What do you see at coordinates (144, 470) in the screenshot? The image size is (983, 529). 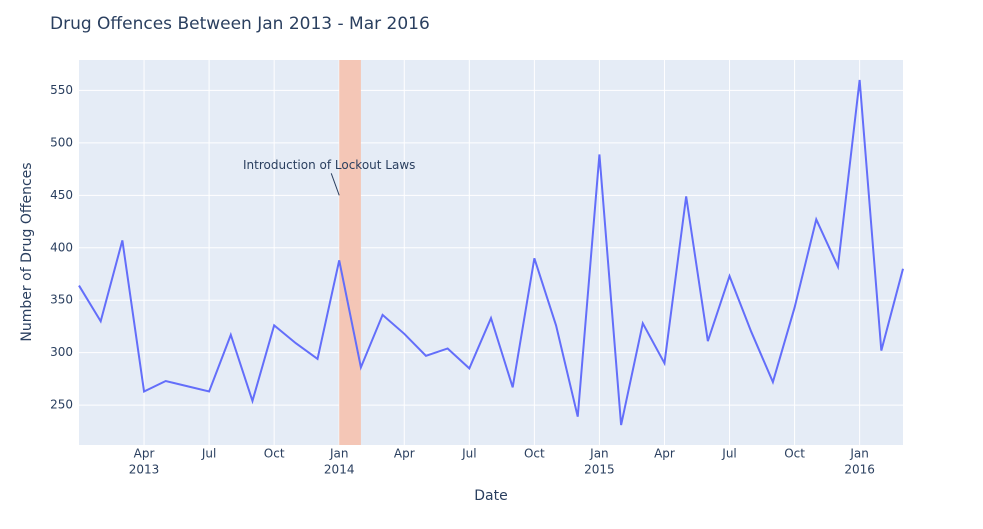 I see `x-tick-year: 2013` at bounding box center [144, 470].